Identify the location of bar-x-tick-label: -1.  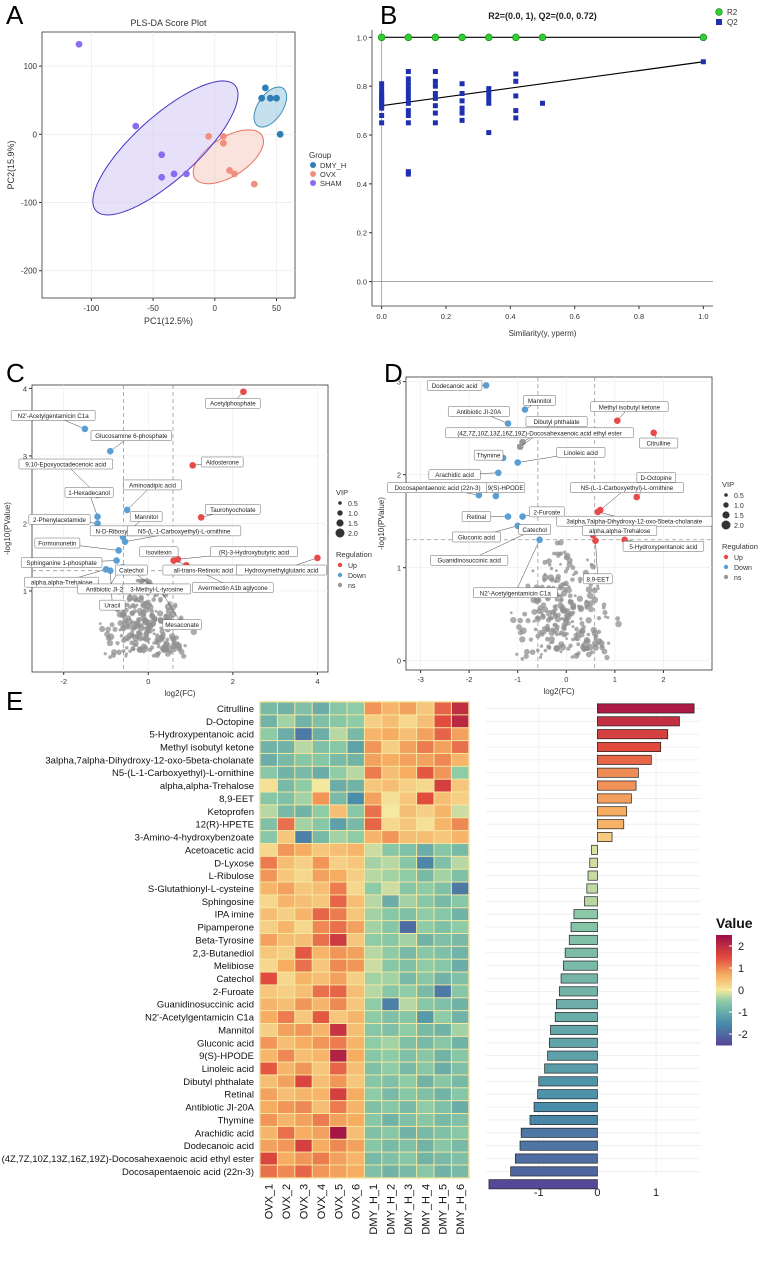
(539, 1193).